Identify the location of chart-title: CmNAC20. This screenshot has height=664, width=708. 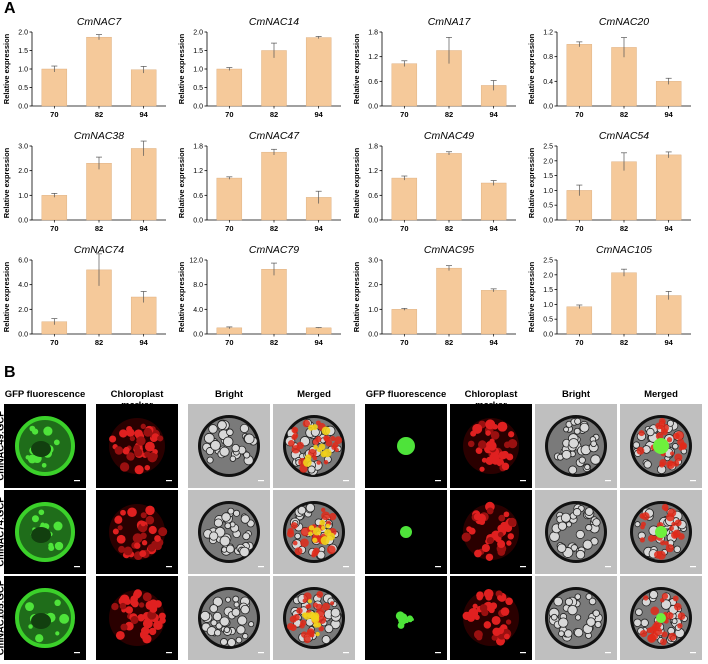
(624, 22).